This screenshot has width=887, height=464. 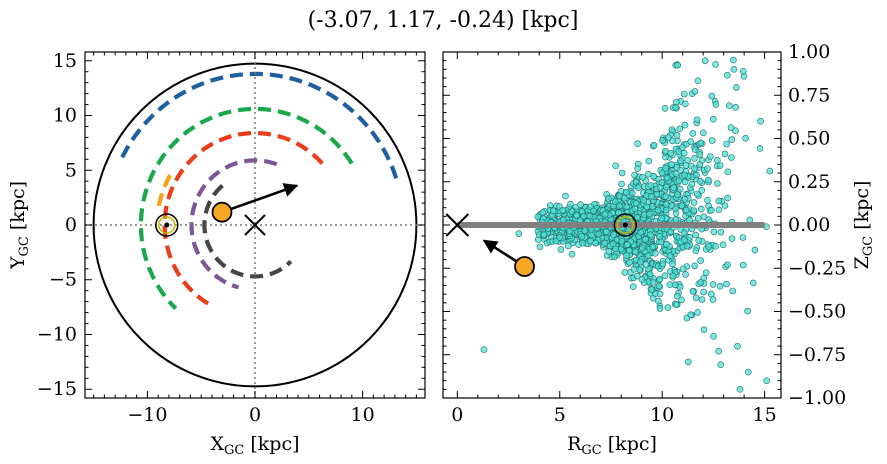 I want to click on right-object-marker, so click(x=524, y=266).